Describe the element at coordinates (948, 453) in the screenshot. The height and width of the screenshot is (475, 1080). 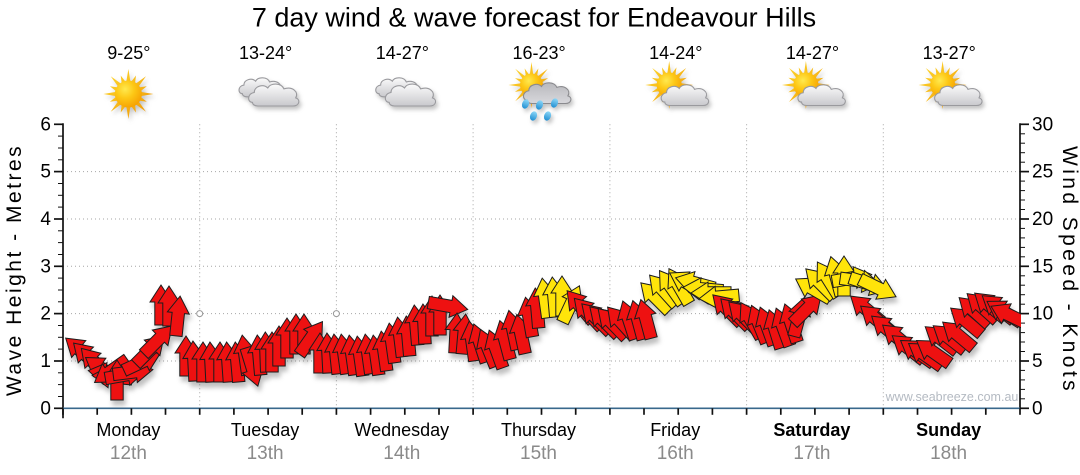
I see `svg-text: 18th` at that location.